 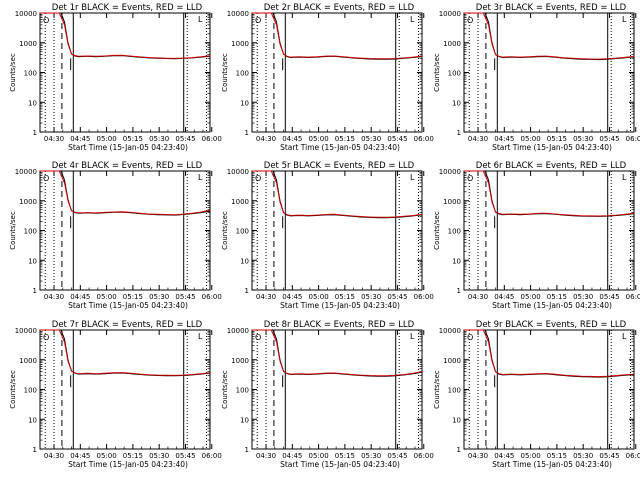 I want to click on plot-title: Det 7r BLACK = Events, RED = LLD, so click(x=127, y=325).